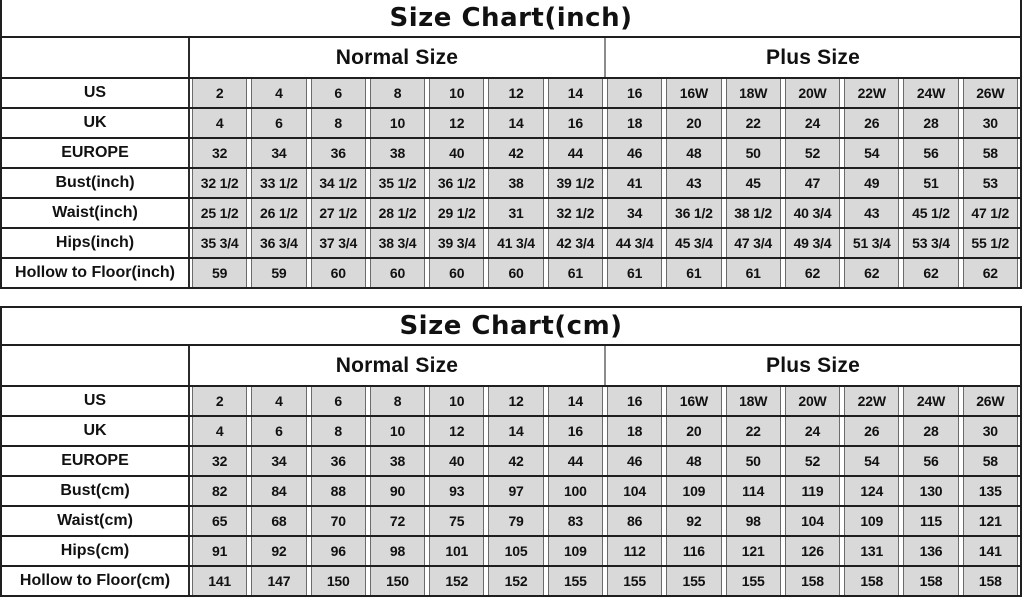 This screenshot has width=1024, height=600. What do you see at coordinates (338, 521) in the screenshot?
I see `size-cell: 70` at bounding box center [338, 521].